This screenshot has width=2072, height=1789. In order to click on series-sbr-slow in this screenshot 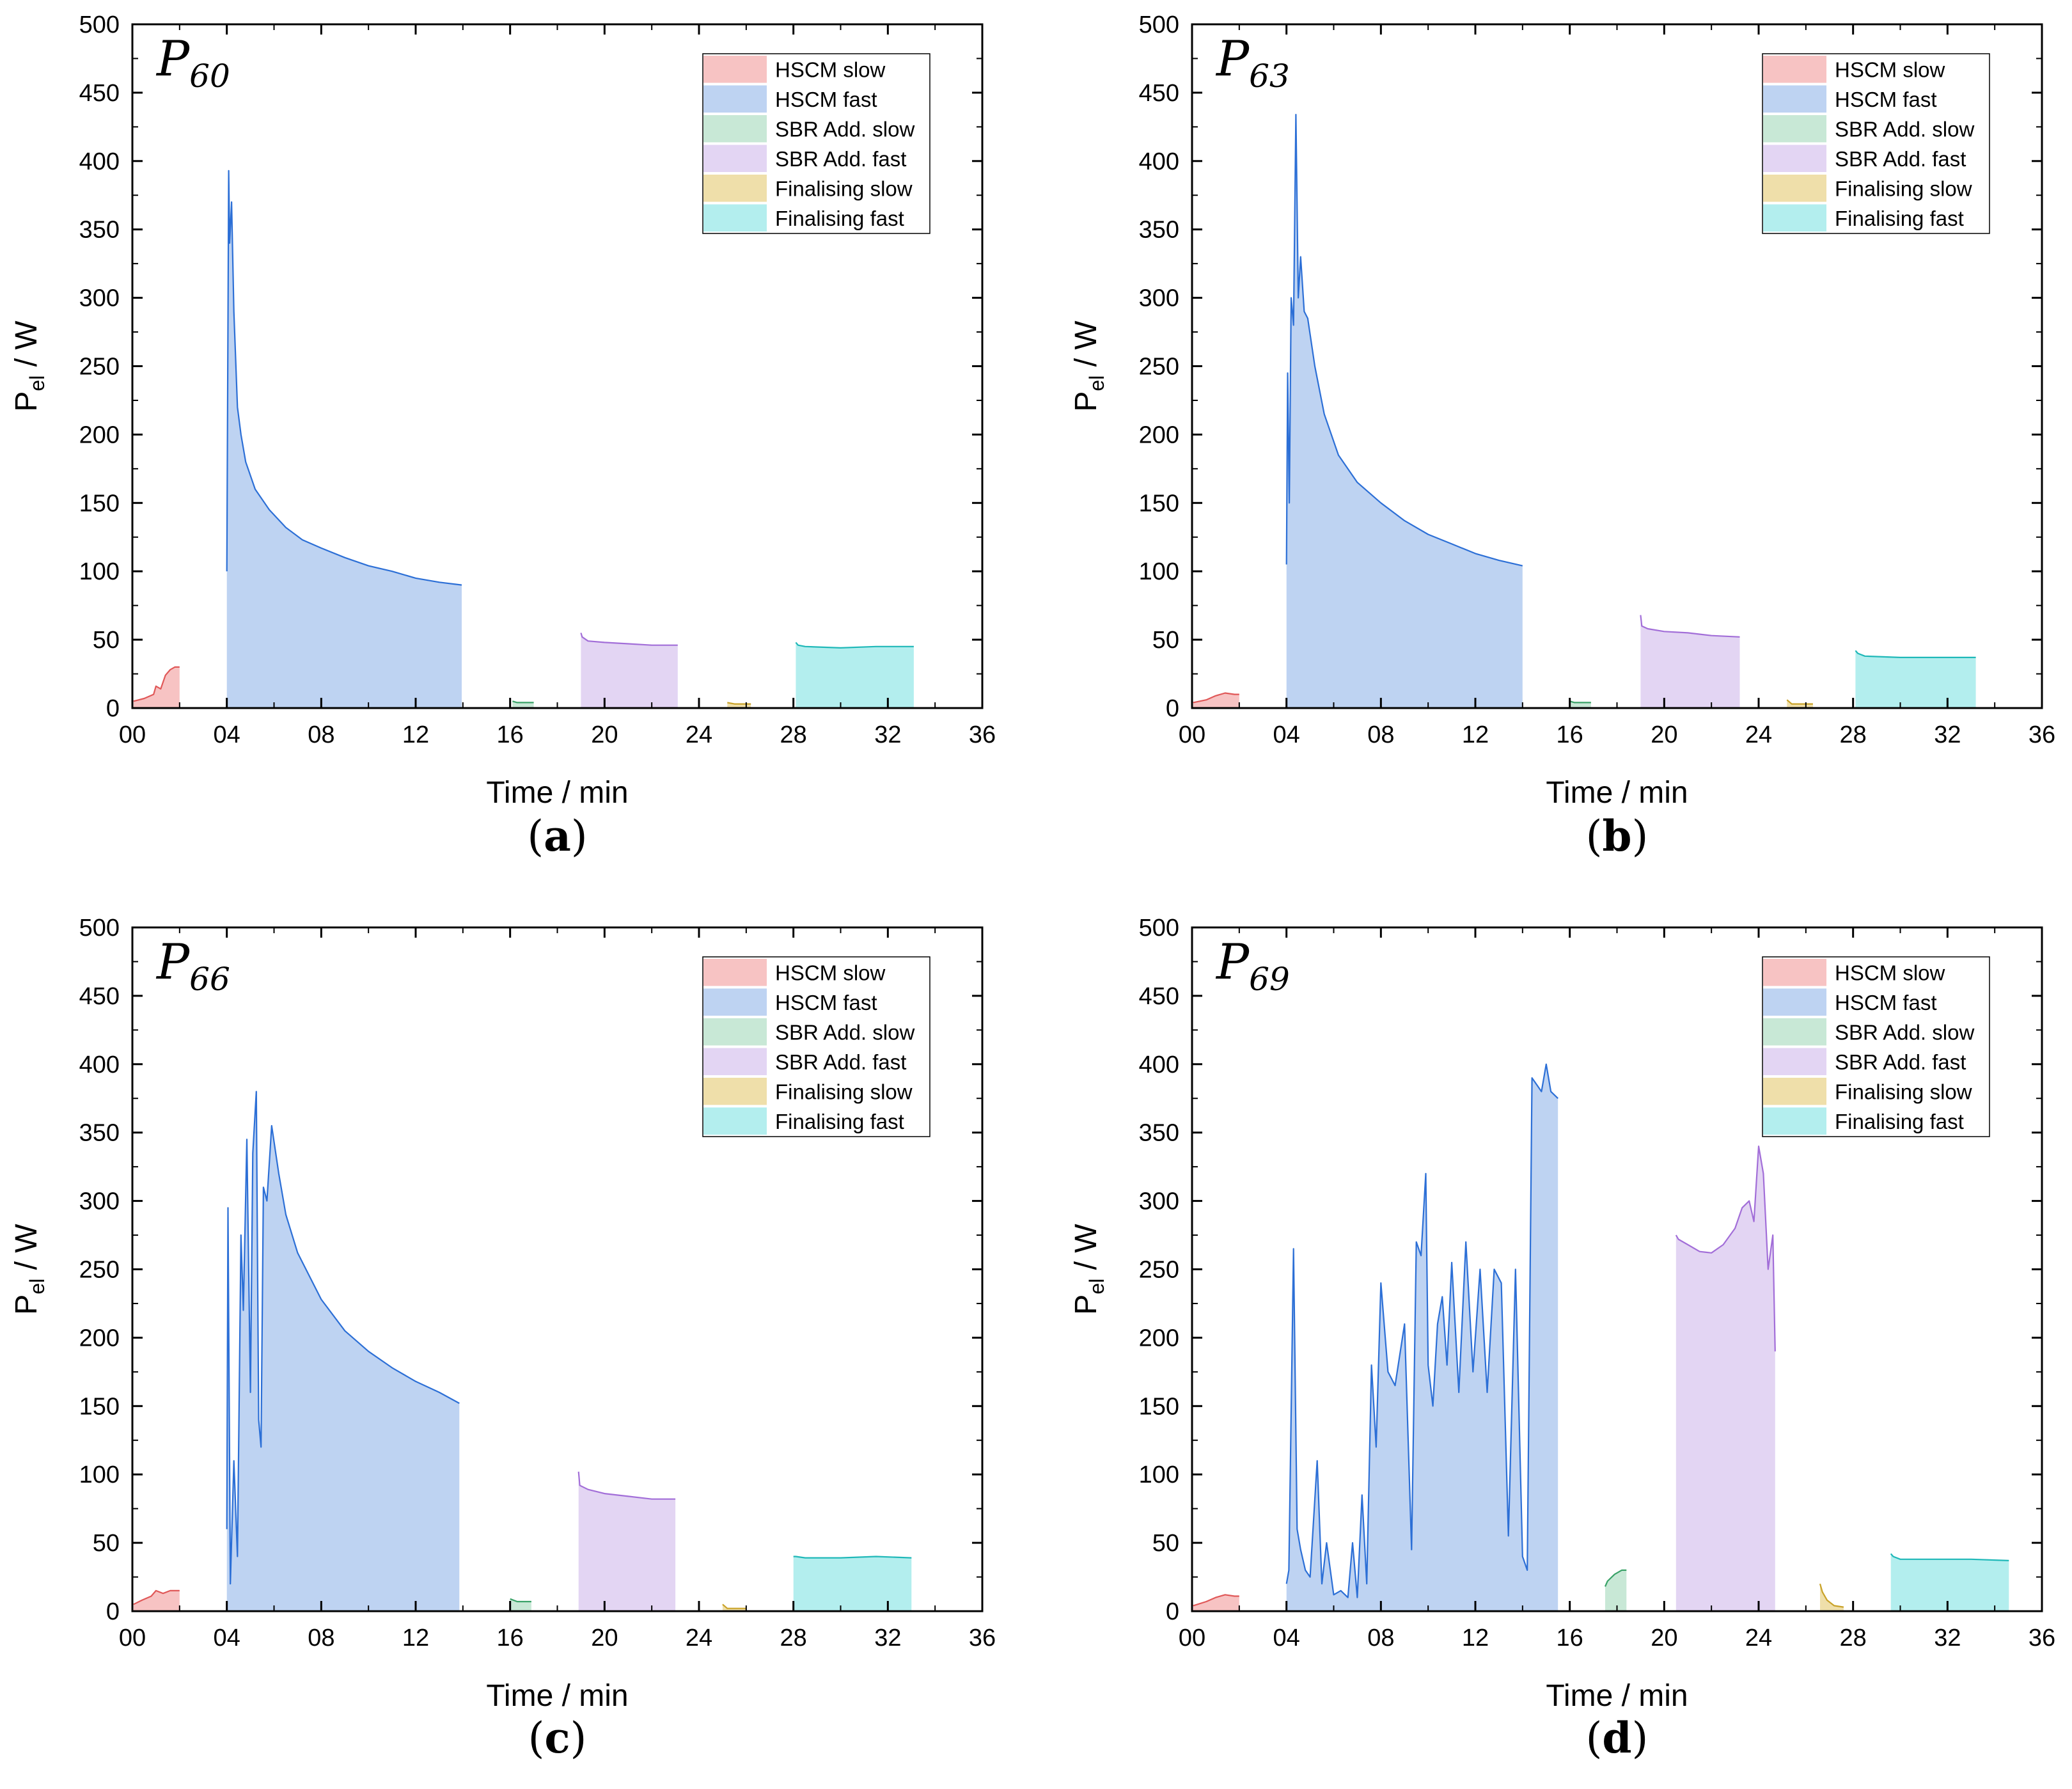, I will do `click(523, 704)`.